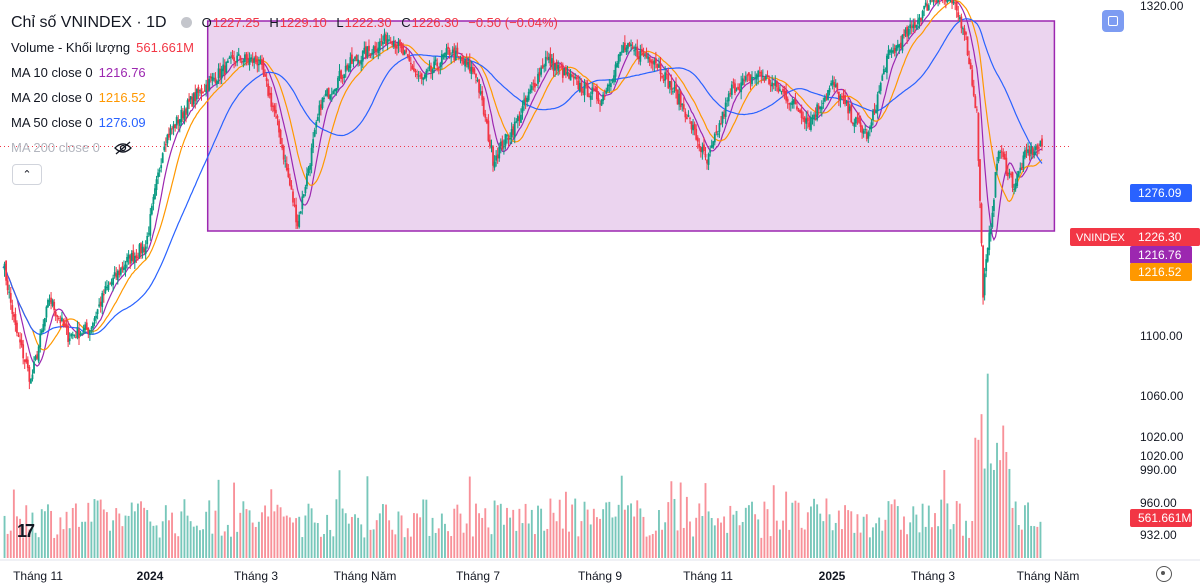  I want to click on legend-ma10: MA 10 close 0 1216.76, so click(287, 72).